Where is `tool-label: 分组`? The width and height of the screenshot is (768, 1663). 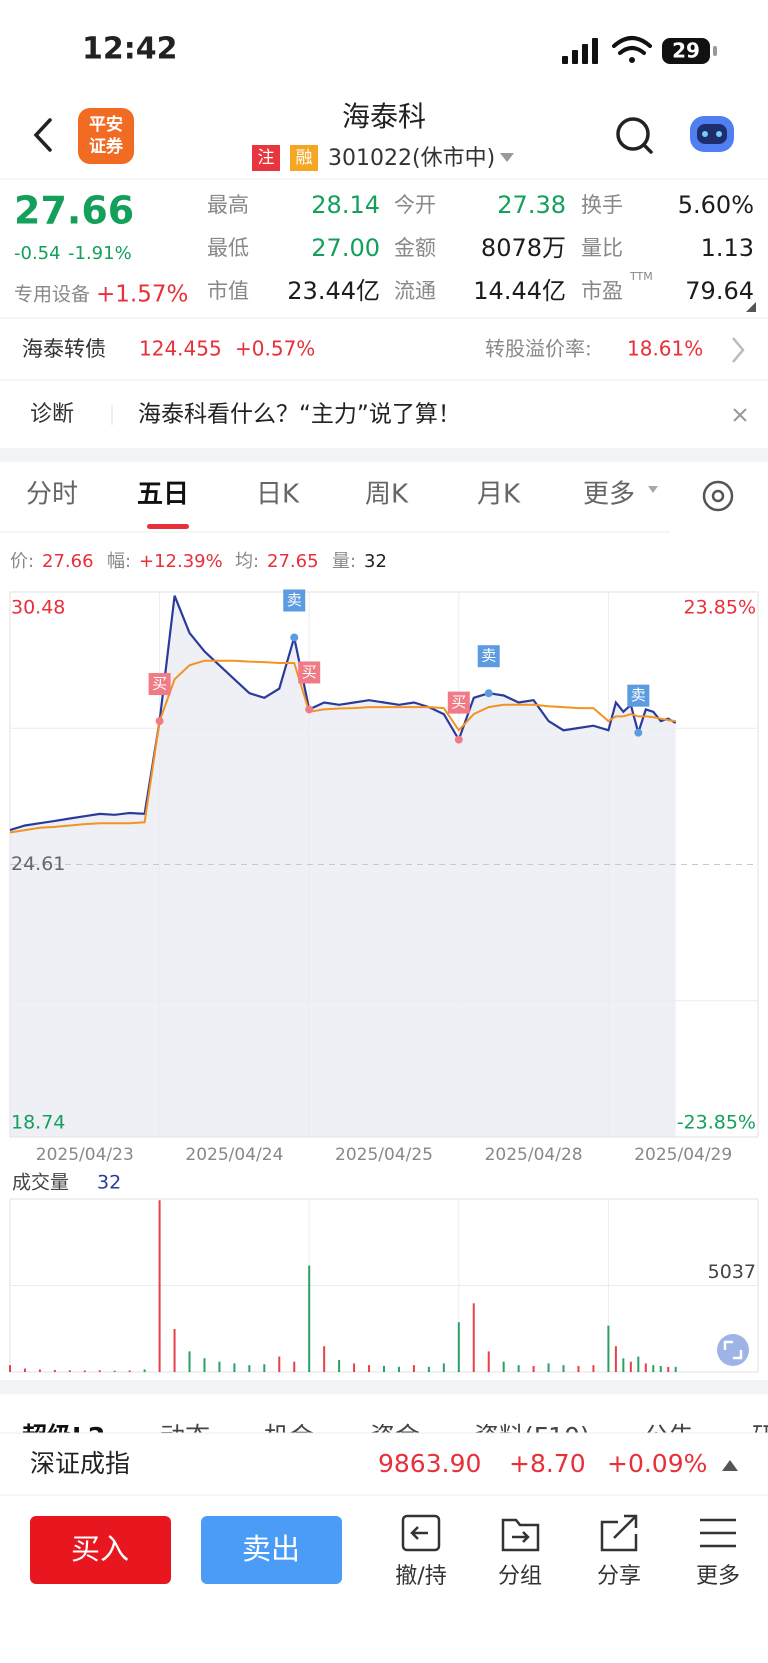
tool-label: 分组 is located at coordinates (520, 1576).